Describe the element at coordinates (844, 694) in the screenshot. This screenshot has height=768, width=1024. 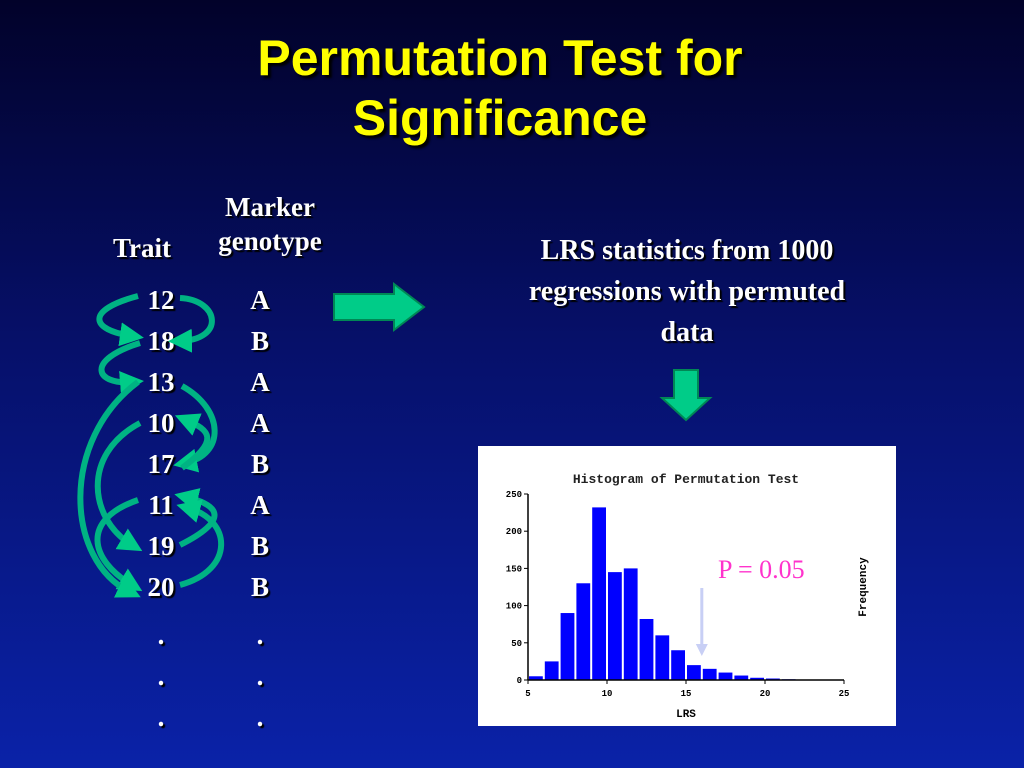
I see `x-tick-label: 25` at that location.